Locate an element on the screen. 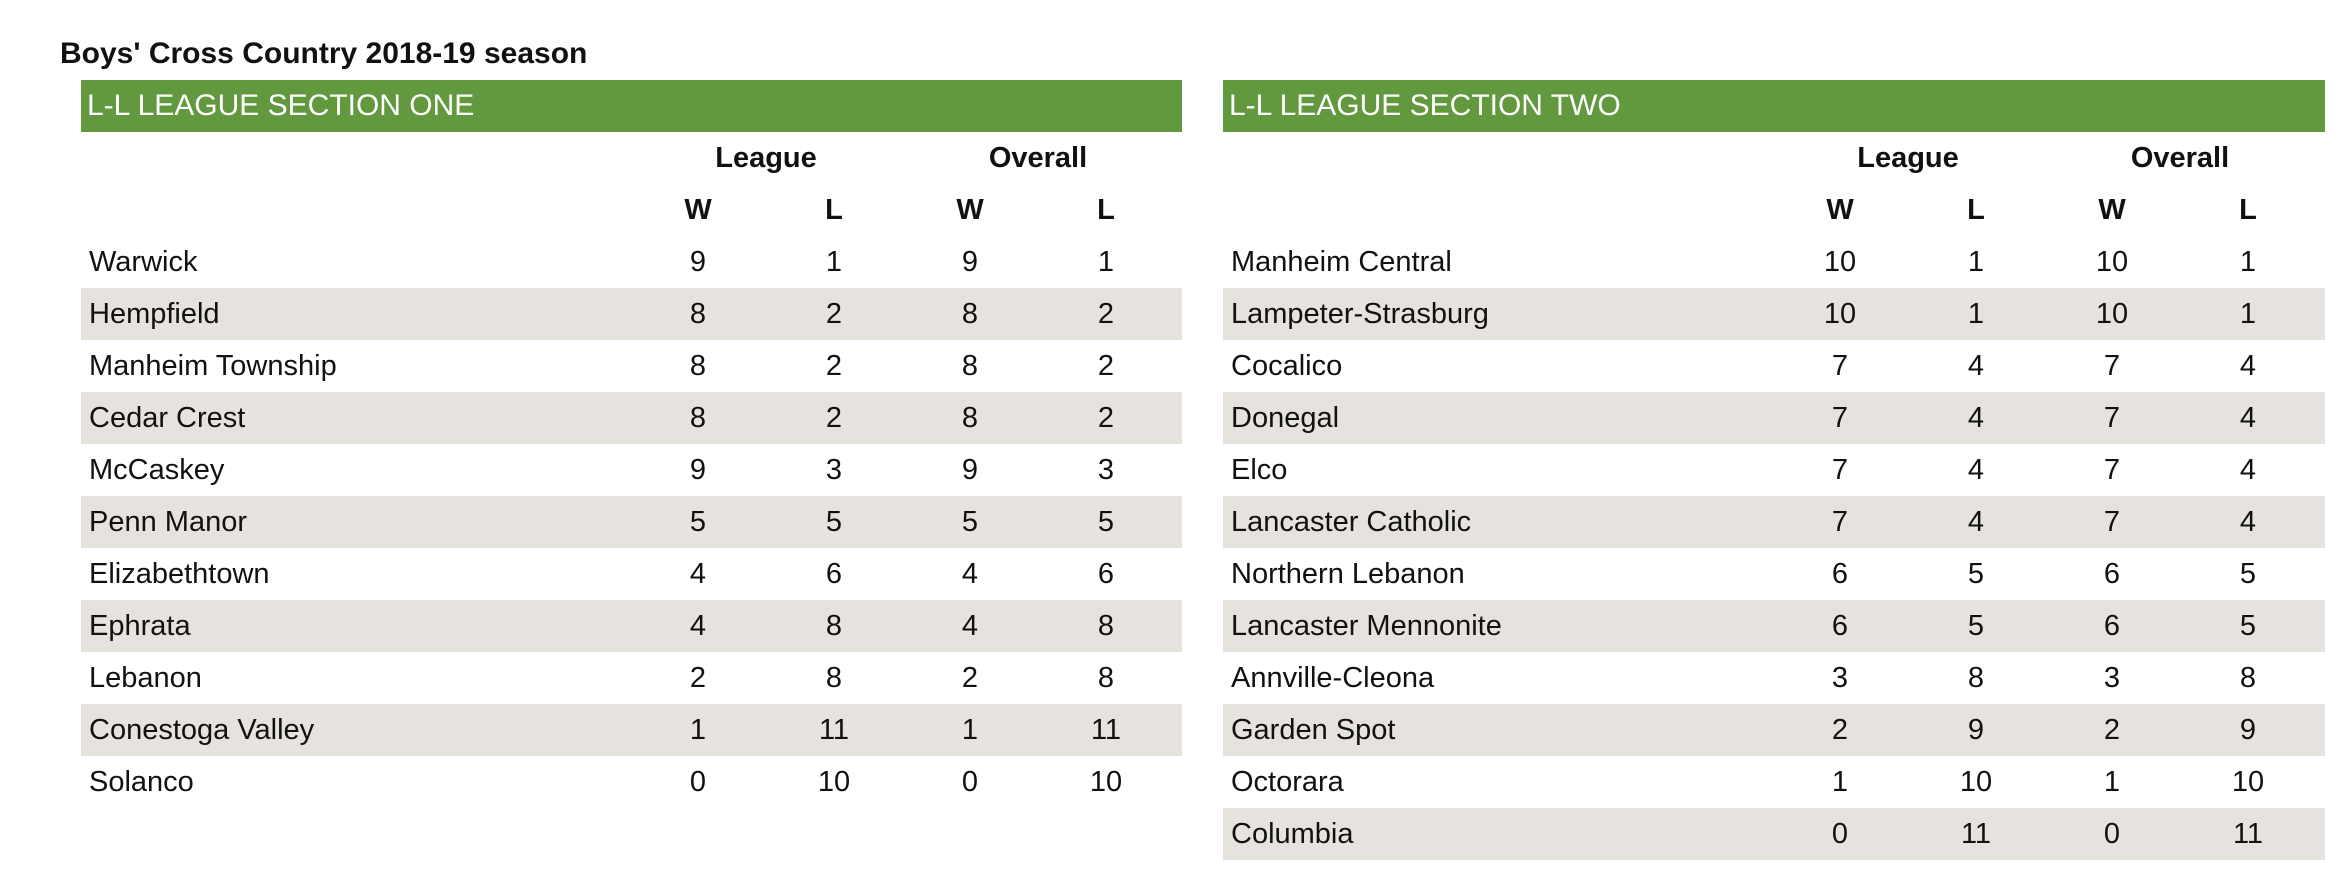 The width and height of the screenshot is (2348, 878). table-row: Columbia 0 11 0 11 is located at coordinates (1774, 834).